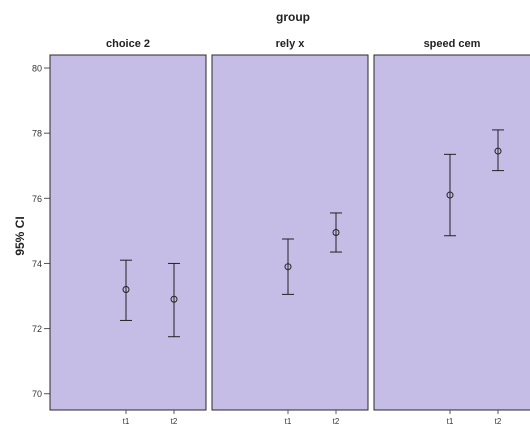 The image size is (530, 426). What do you see at coordinates (37, 69) in the screenshot?
I see `y-tick-label: 80` at bounding box center [37, 69].